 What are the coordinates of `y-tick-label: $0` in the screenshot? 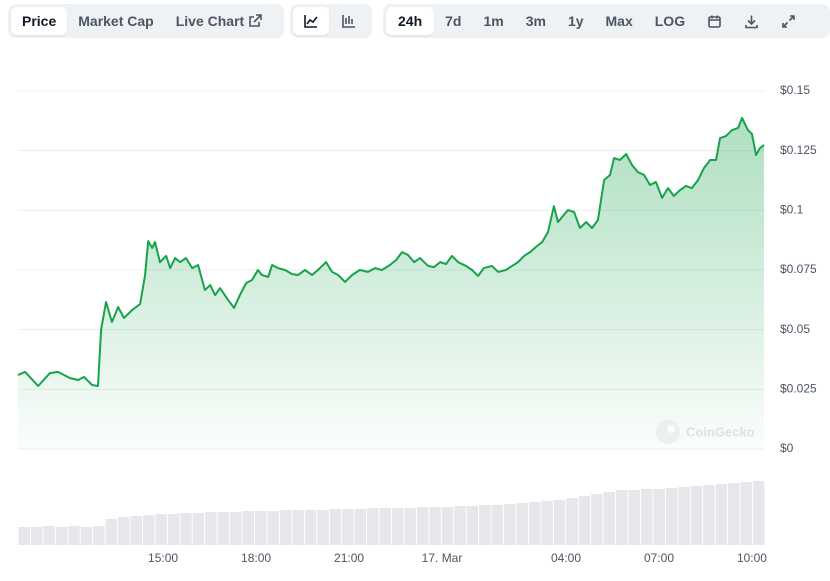 It's located at (787, 448).